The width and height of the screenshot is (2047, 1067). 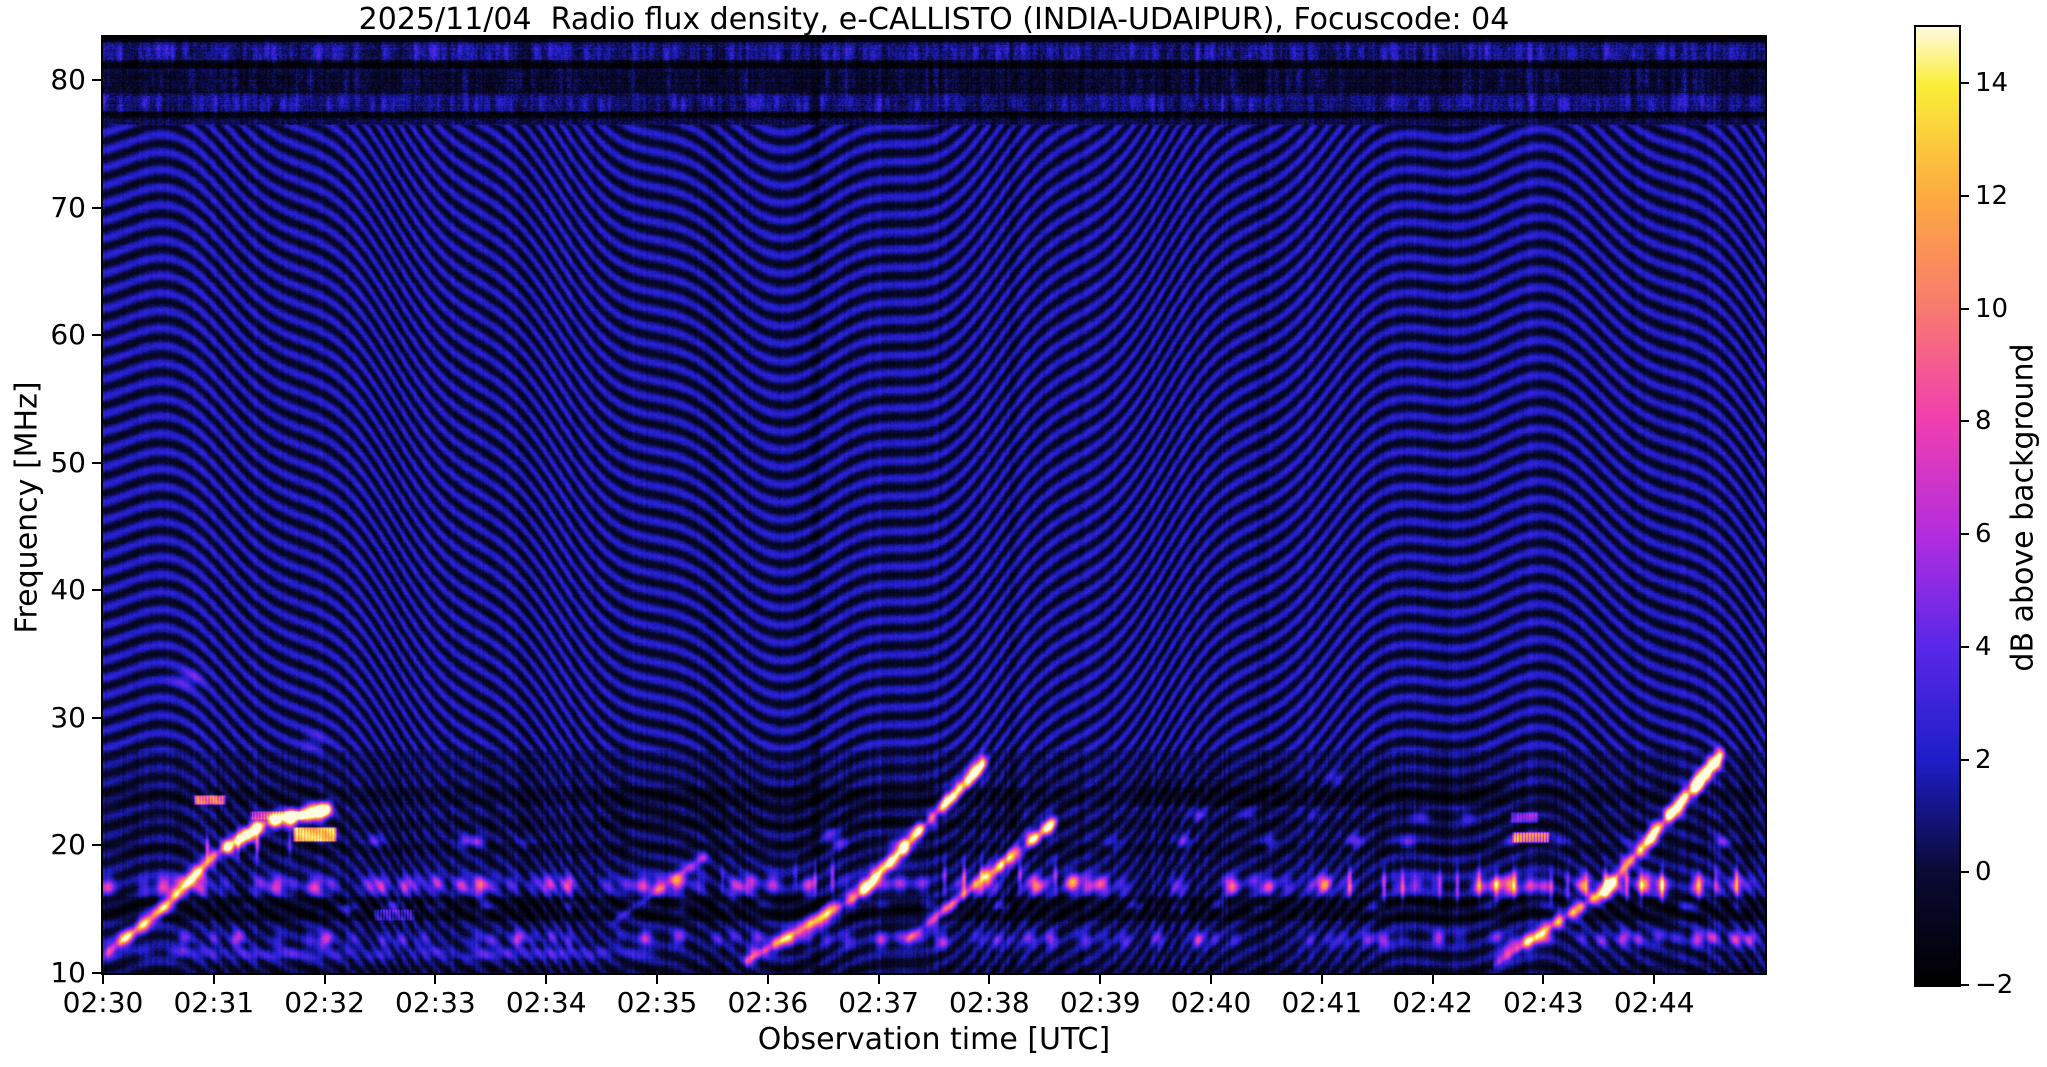 I want to click on x-tick-label: 02:40, so click(x=1211, y=1002).